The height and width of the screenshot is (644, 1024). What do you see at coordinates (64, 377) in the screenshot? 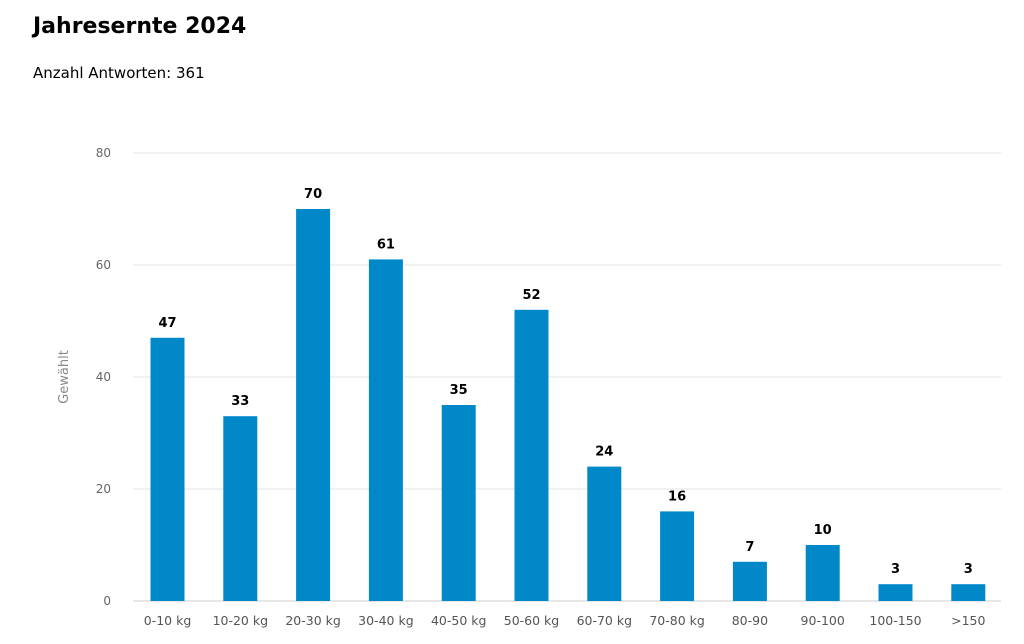
I see `y-axis-title: Gewählt` at bounding box center [64, 377].